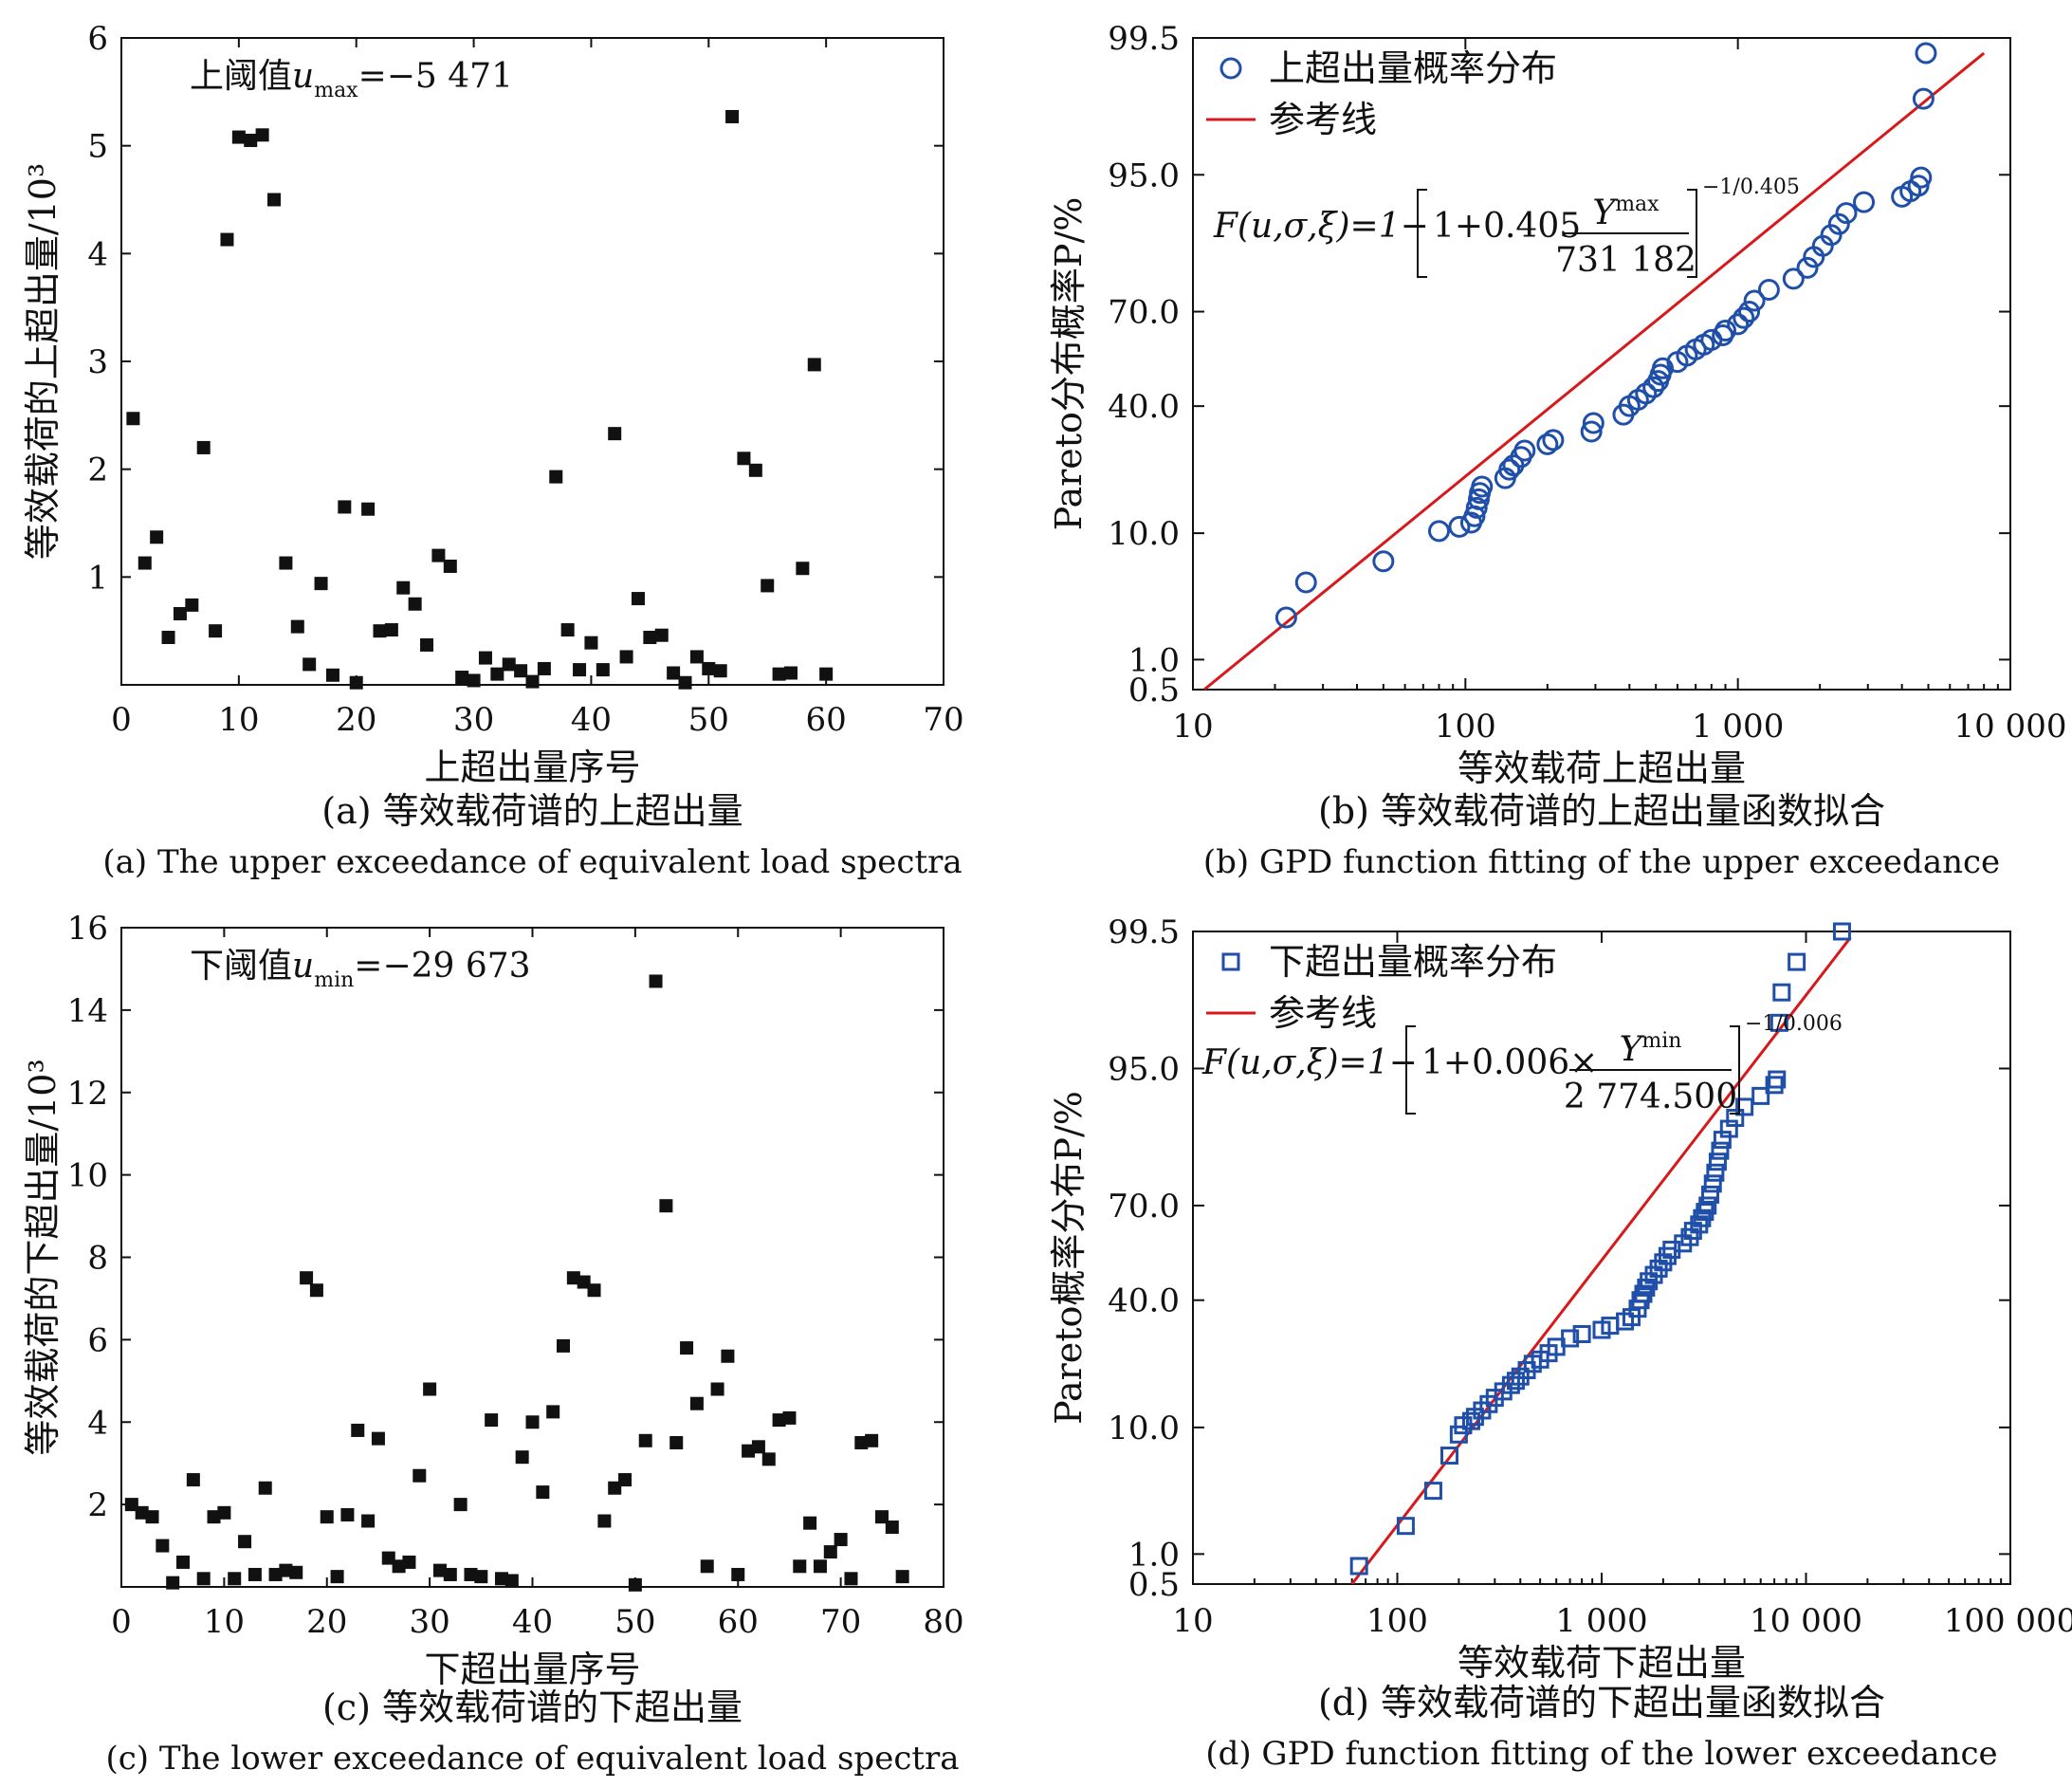 The height and width of the screenshot is (1788, 2072). I want to click on y-axis-label-d: Pareto概率分布P/%, so click(1069, 1258).